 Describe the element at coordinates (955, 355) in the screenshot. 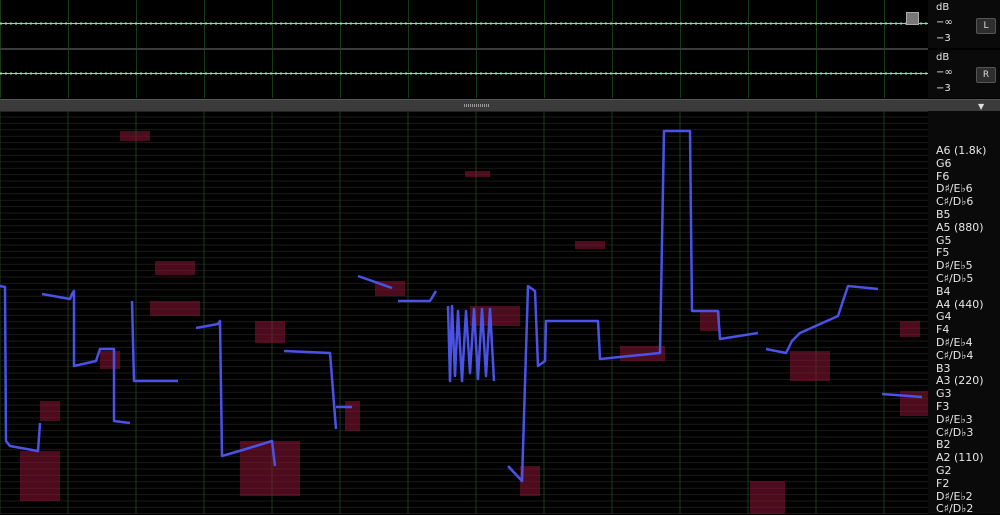

I see `note-label: C♯/D♭4` at that location.